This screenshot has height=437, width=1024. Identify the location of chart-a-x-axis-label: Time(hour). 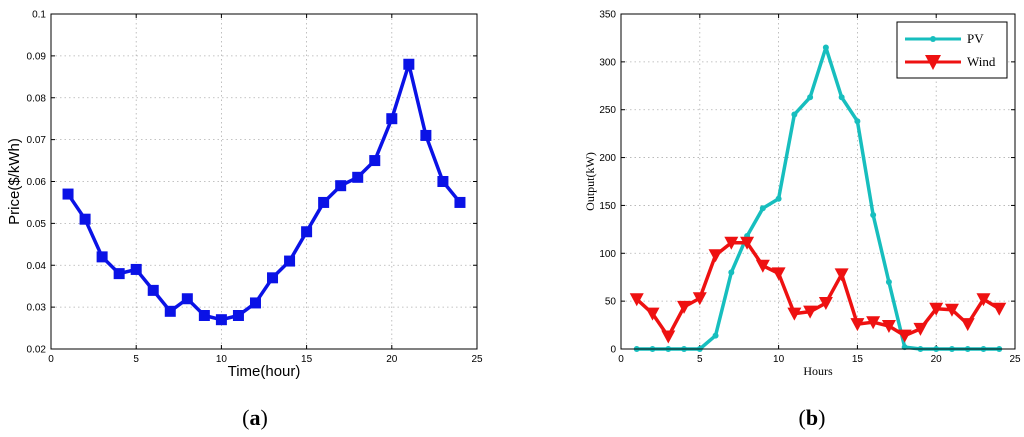
(264, 371).